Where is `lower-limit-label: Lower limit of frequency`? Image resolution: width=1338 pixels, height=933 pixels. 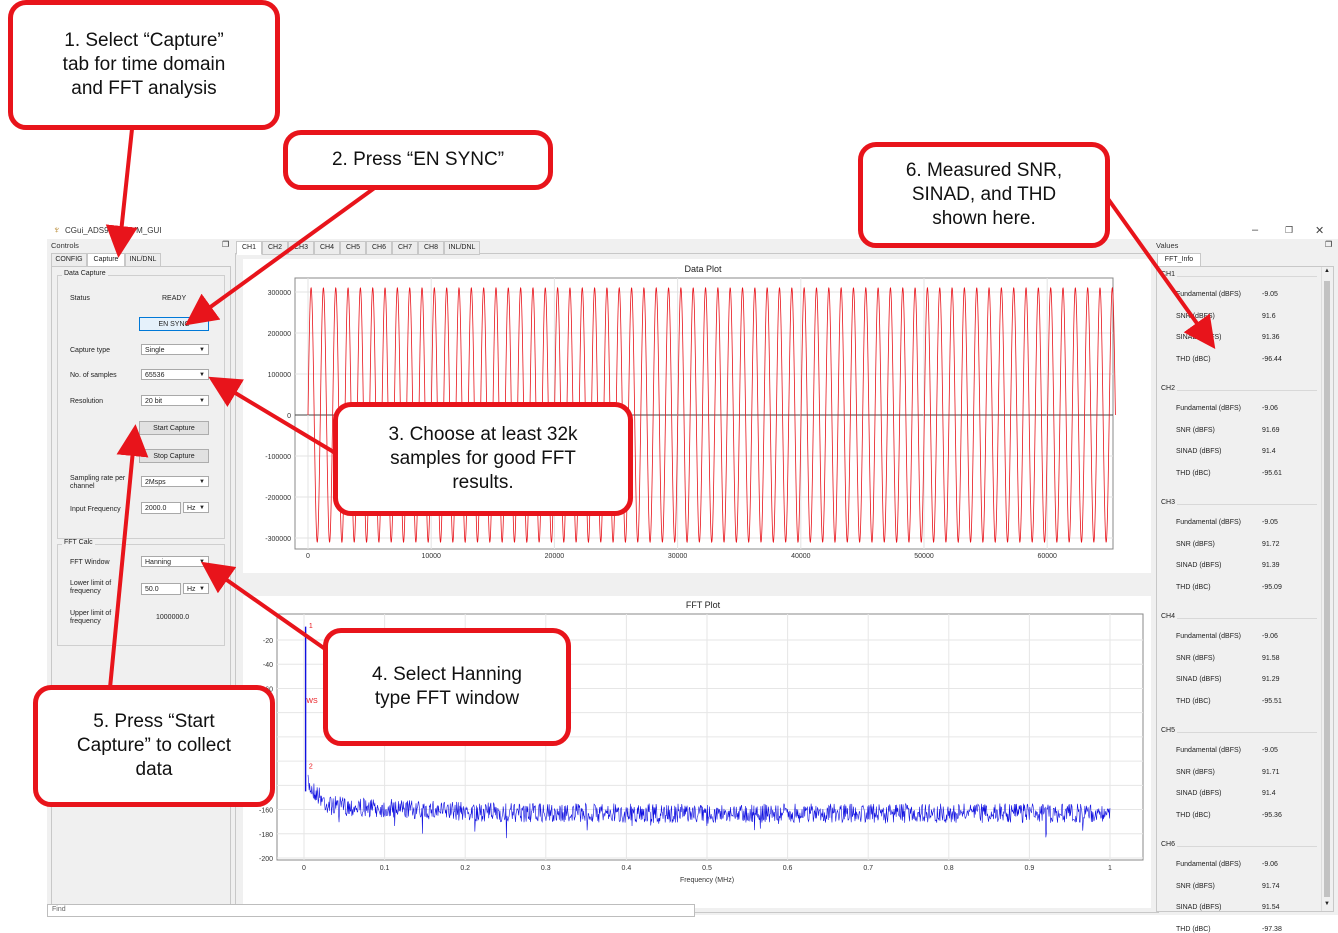
lower-limit-label: Lower limit of frequency is located at coordinates (91, 587).